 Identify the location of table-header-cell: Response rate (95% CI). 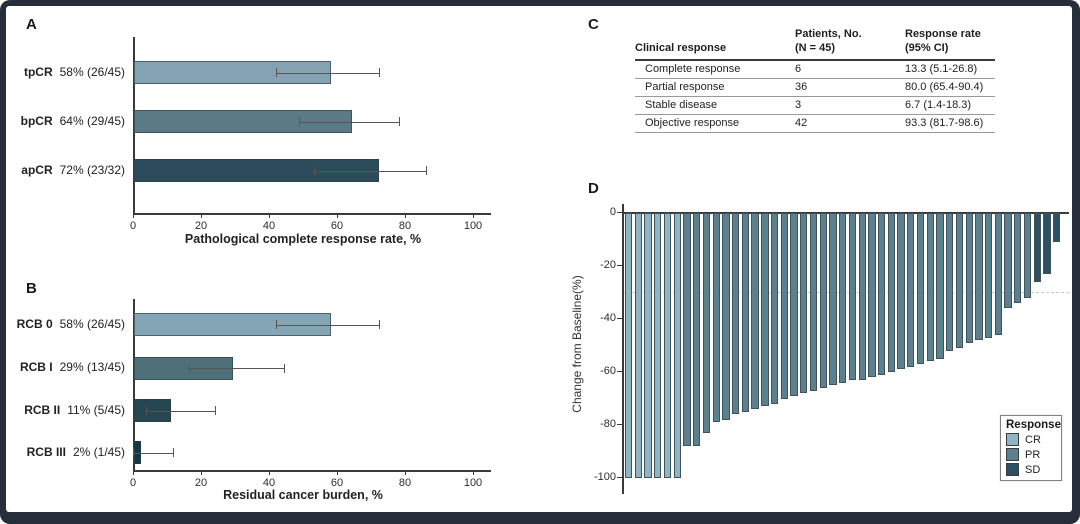
(943, 41).